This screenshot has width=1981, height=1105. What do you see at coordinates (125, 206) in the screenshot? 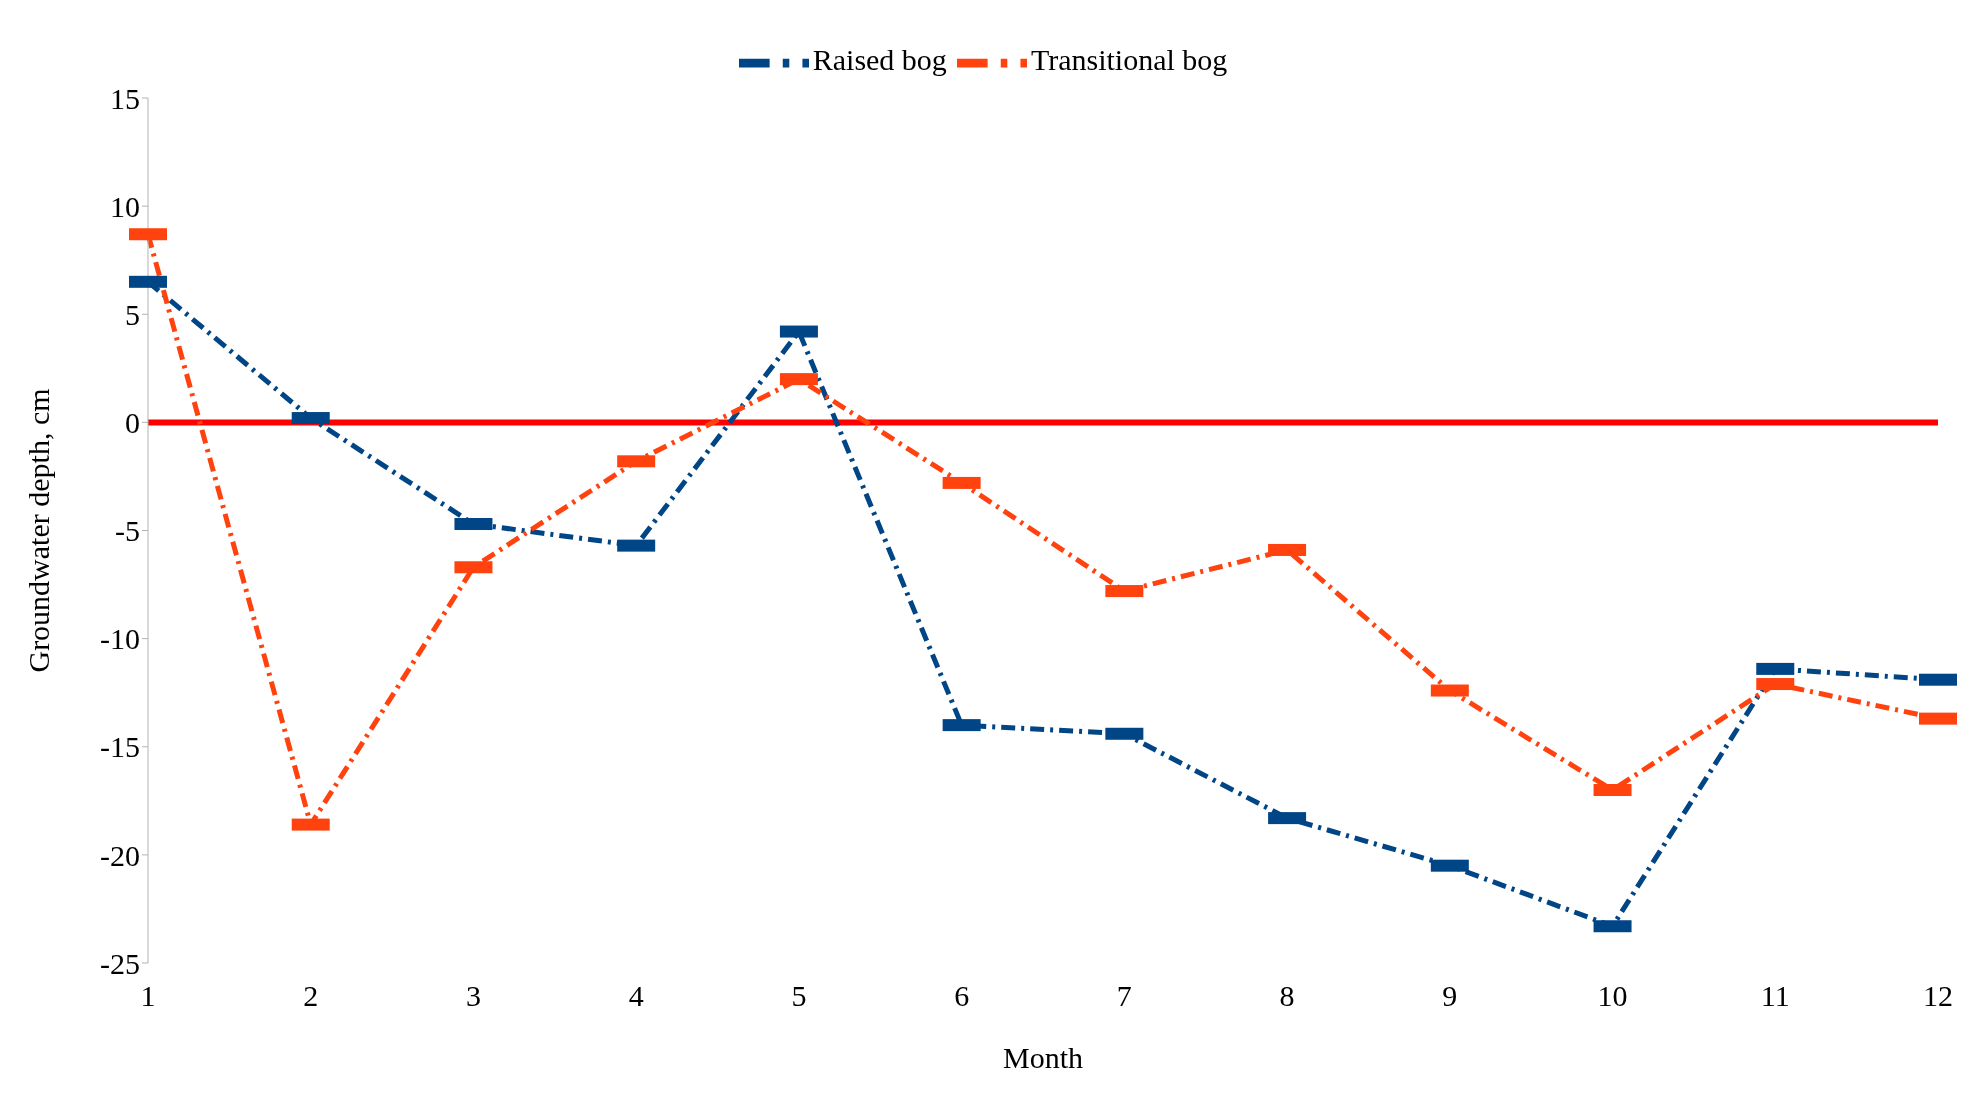
I see `y-tick-label: 10` at bounding box center [125, 206].